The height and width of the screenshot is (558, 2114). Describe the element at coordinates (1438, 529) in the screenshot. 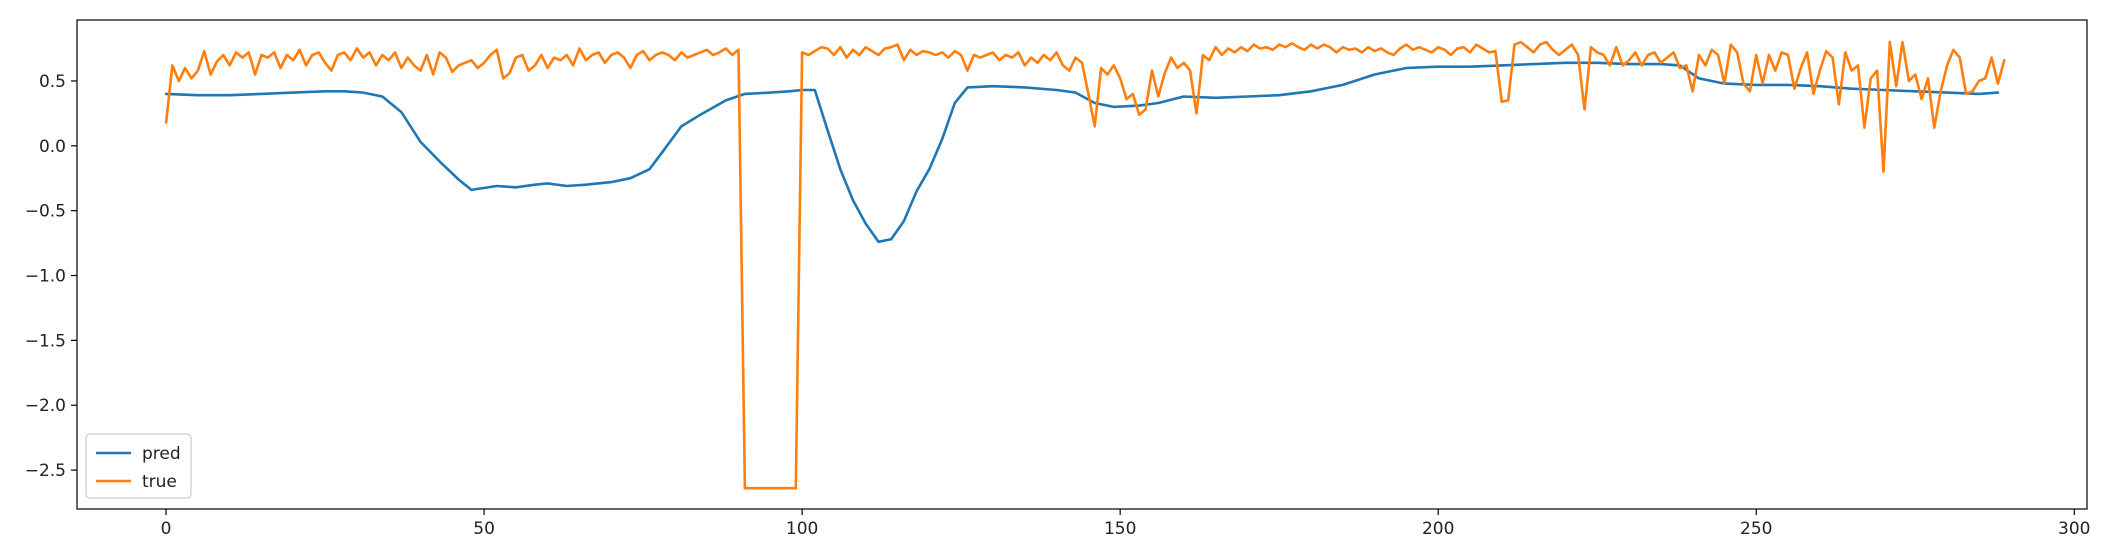

I see `x-tick-label: 200` at that location.